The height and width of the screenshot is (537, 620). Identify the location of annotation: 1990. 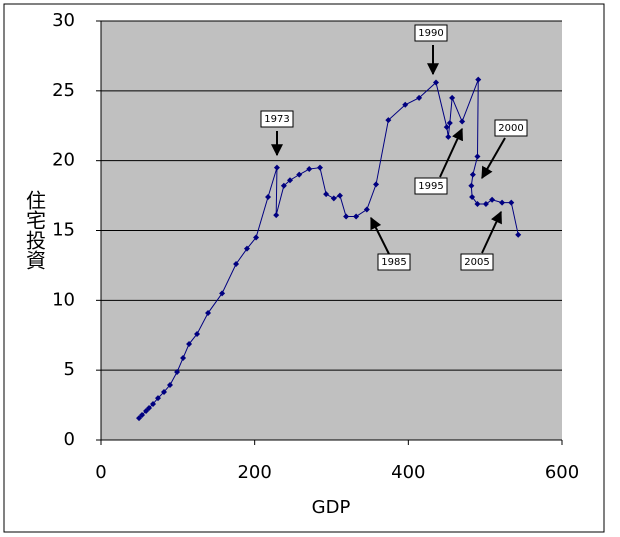
(430, 33).